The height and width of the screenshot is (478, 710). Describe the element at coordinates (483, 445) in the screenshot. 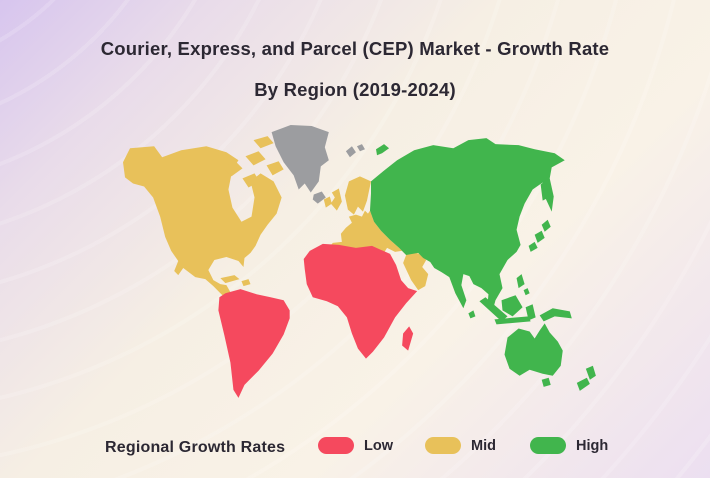

I see `legend-label-mid: Mid` at that location.